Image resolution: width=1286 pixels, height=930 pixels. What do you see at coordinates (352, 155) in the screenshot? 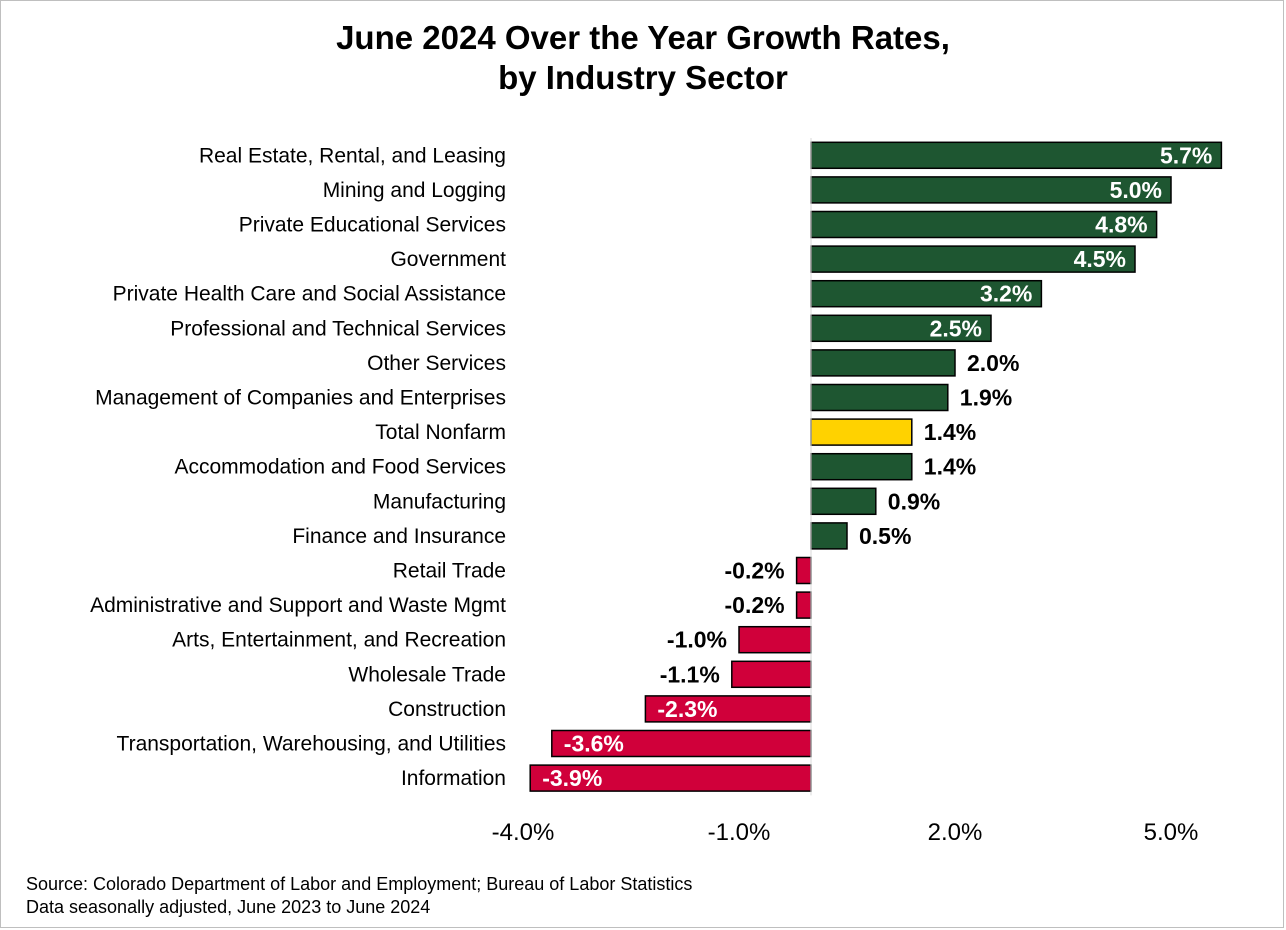
I see `category-label-real-estate-rental-and-leasing: Real Estate, Rental, and Leasing` at bounding box center [352, 155].